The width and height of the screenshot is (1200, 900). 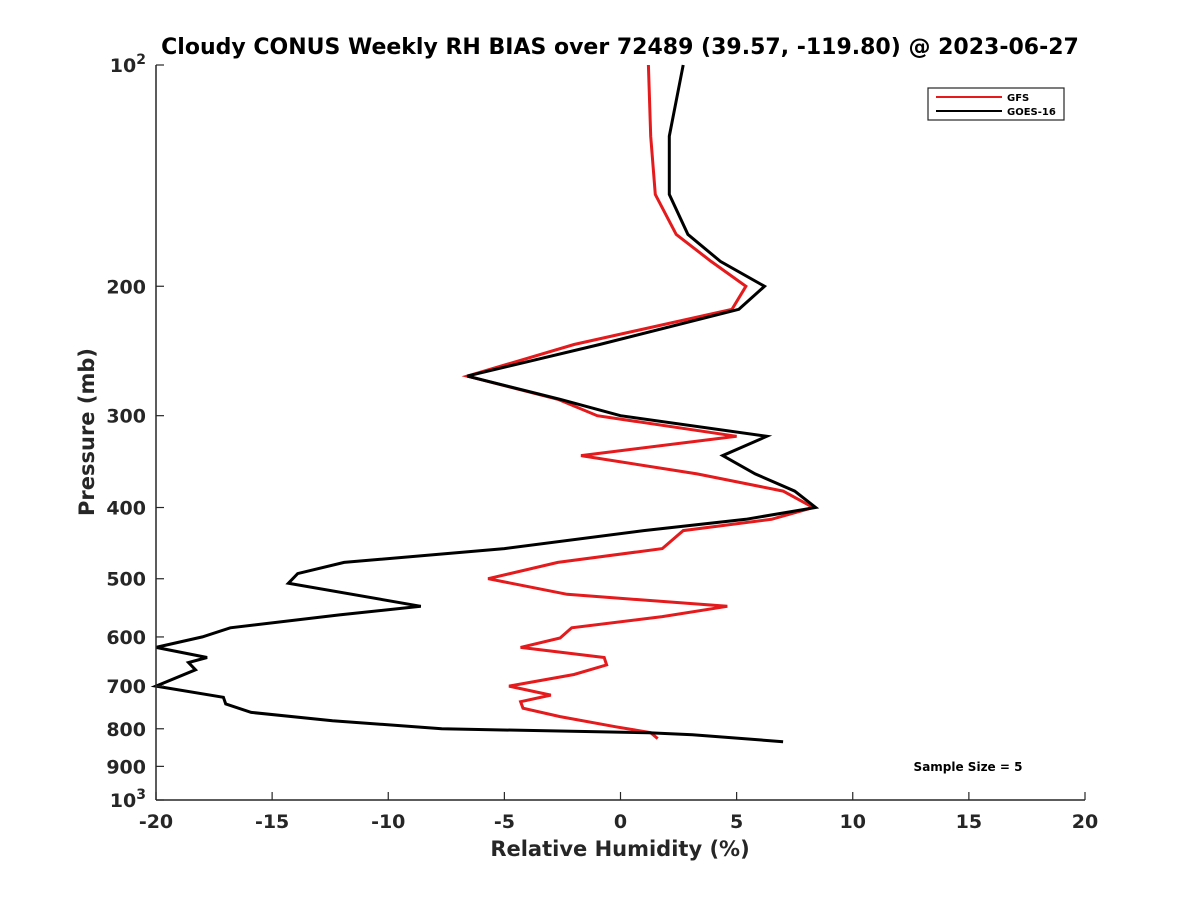 I want to click on x-tick-label: 10, so click(x=853, y=822).